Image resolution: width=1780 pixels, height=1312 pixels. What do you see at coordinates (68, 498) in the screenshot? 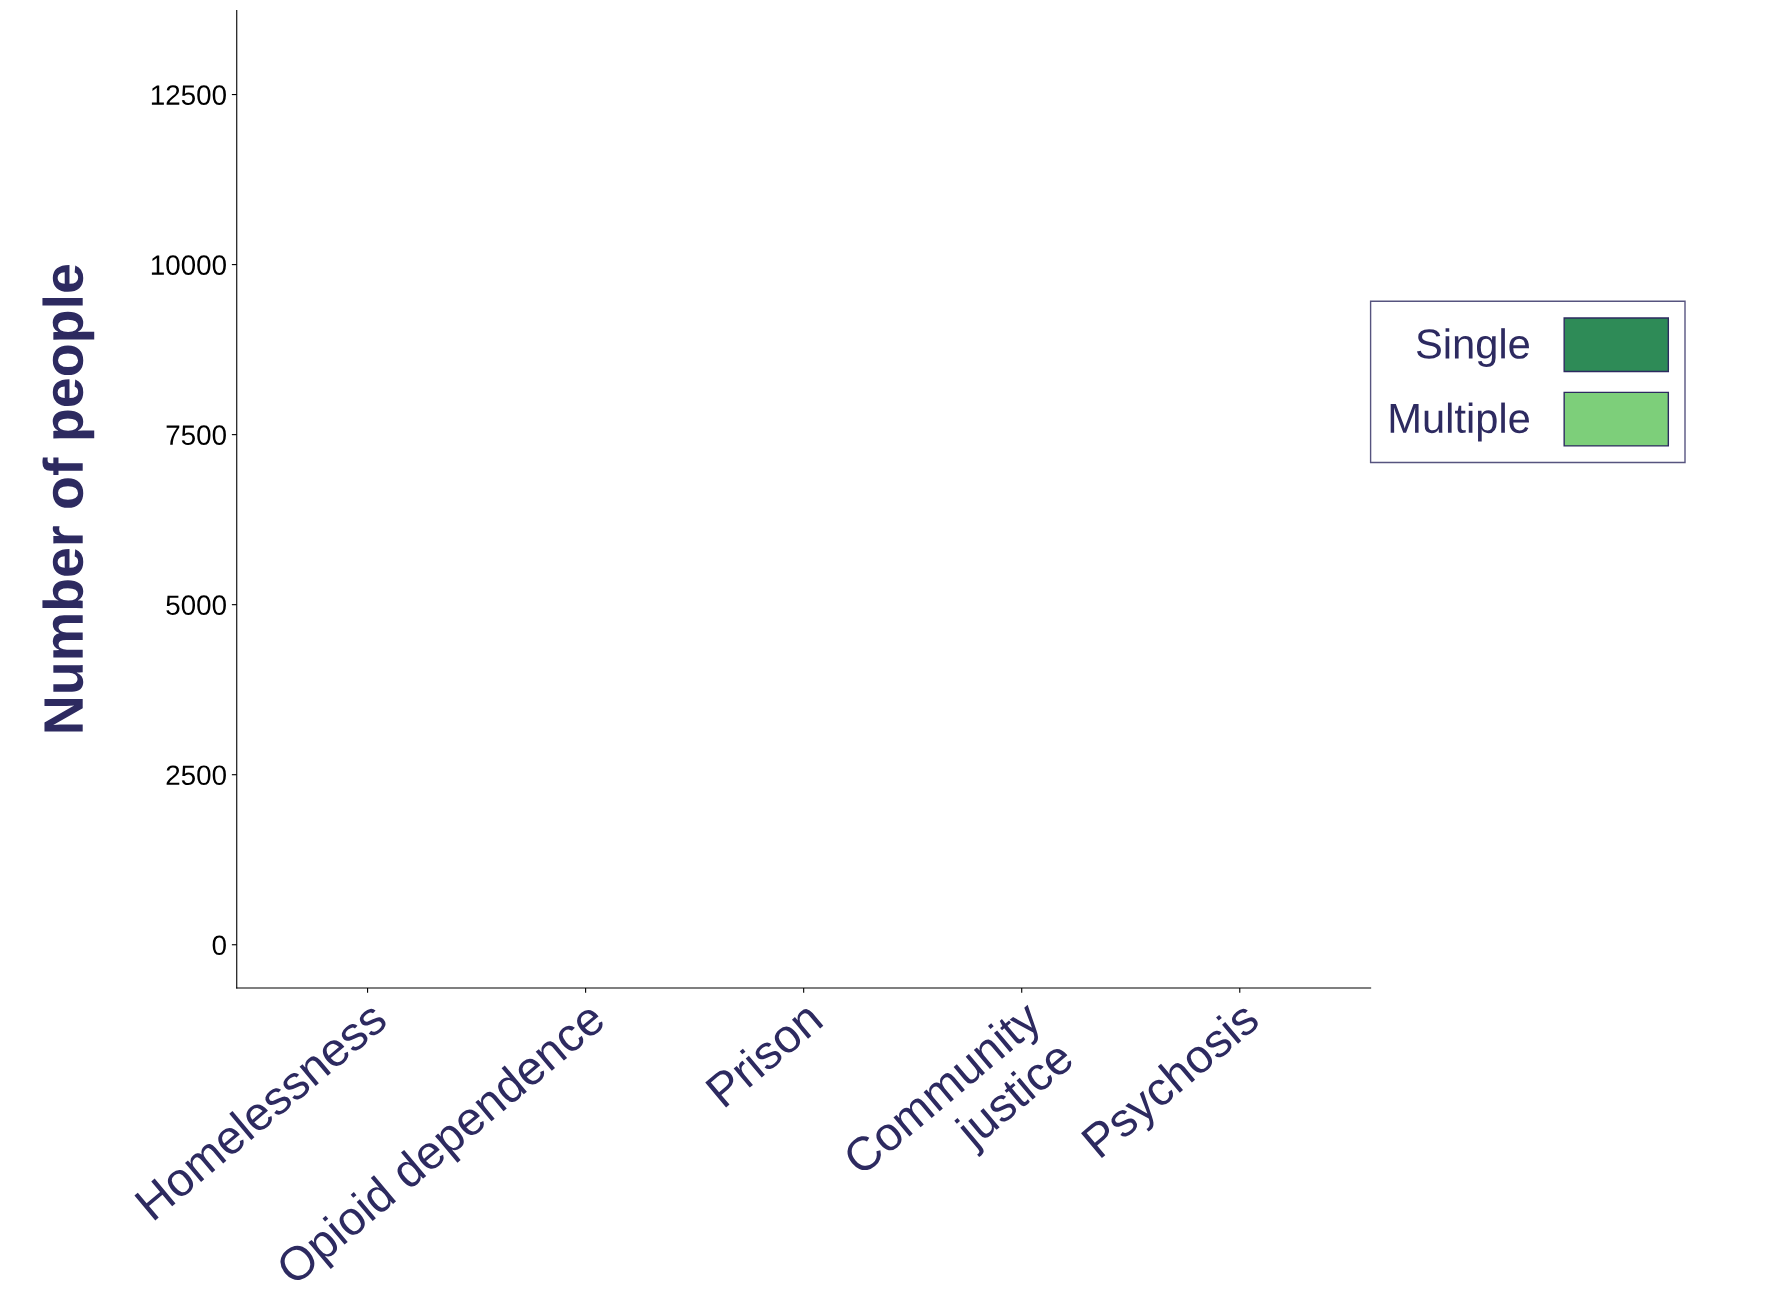
I see `y-axis-title: Number of people` at bounding box center [68, 498].